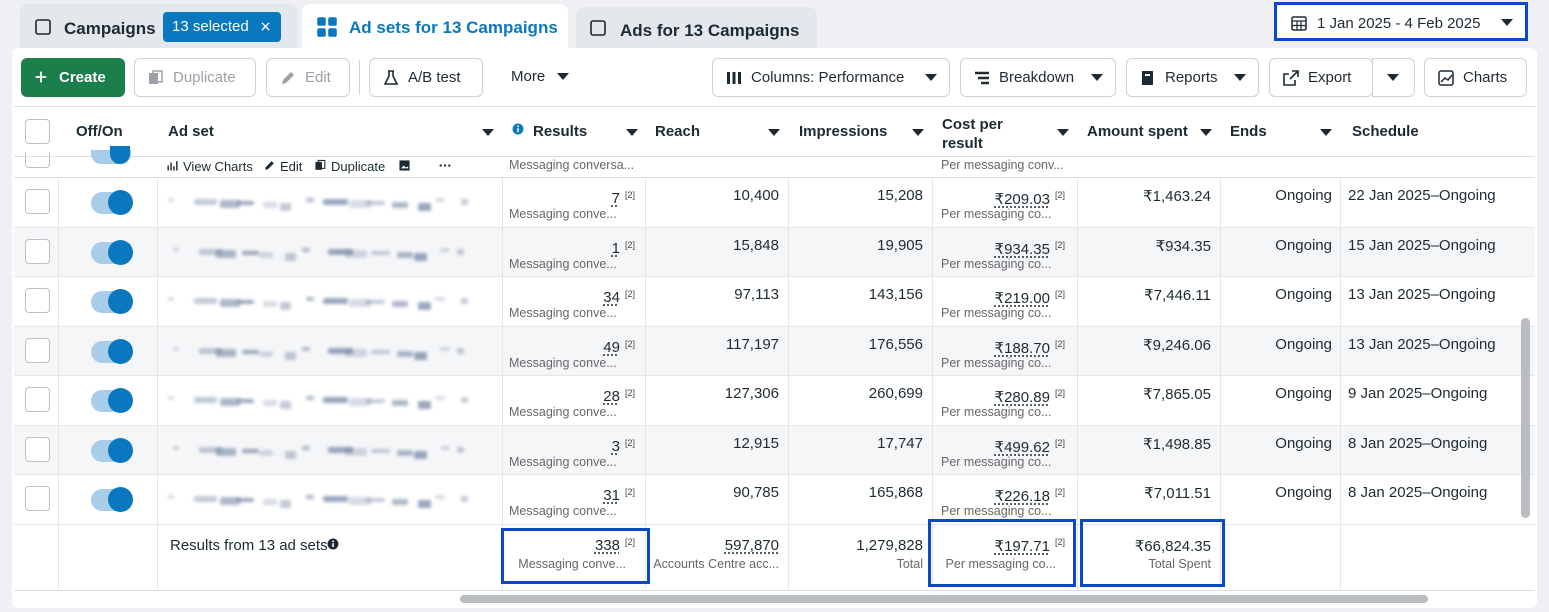  I want to click on column-header: Off/On, so click(99, 131).